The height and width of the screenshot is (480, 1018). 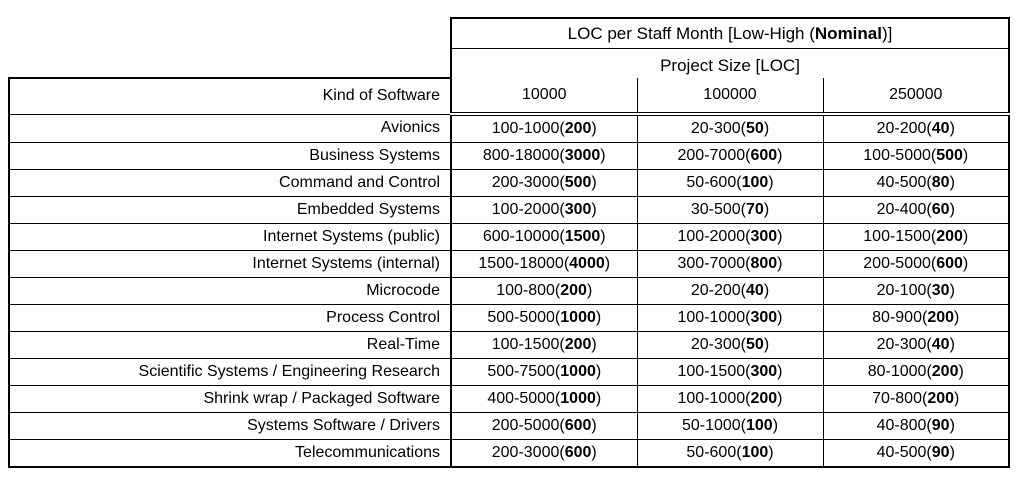 I want to click on row-label: Telecommunications, so click(x=230, y=453).